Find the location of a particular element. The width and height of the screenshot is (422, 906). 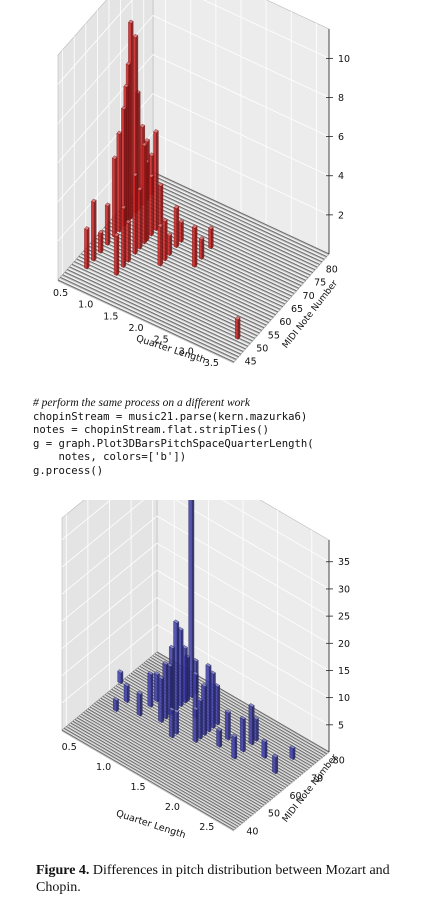

y-tick-label: 60 is located at coordinates (296, 796).